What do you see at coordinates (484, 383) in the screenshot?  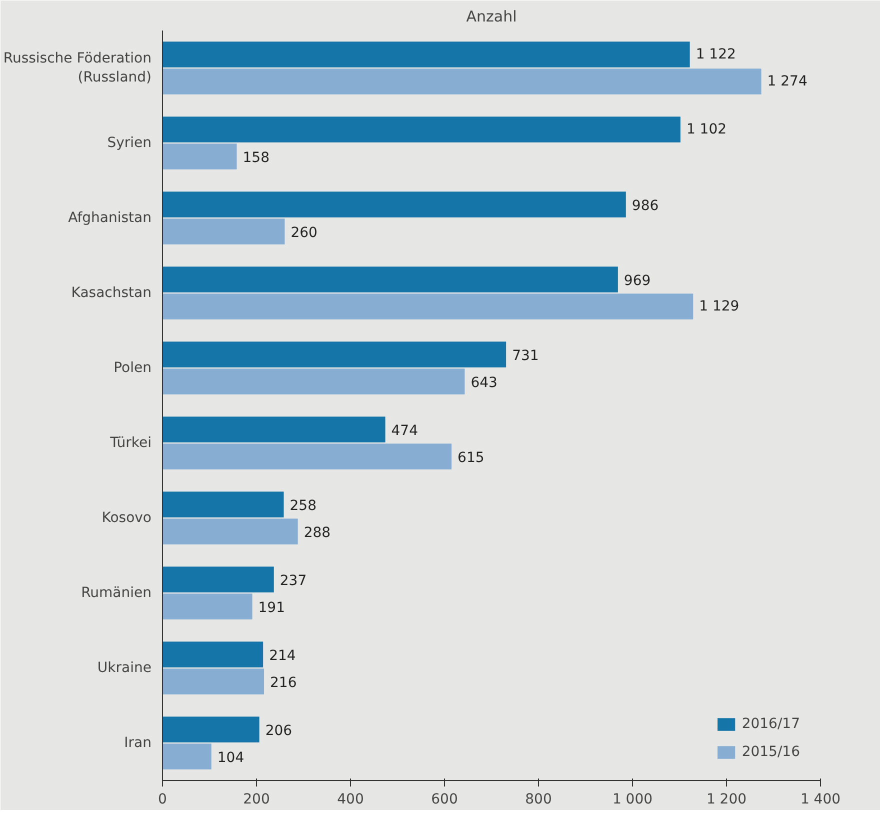 I see `data-label: 643` at bounding box center [484, 383].